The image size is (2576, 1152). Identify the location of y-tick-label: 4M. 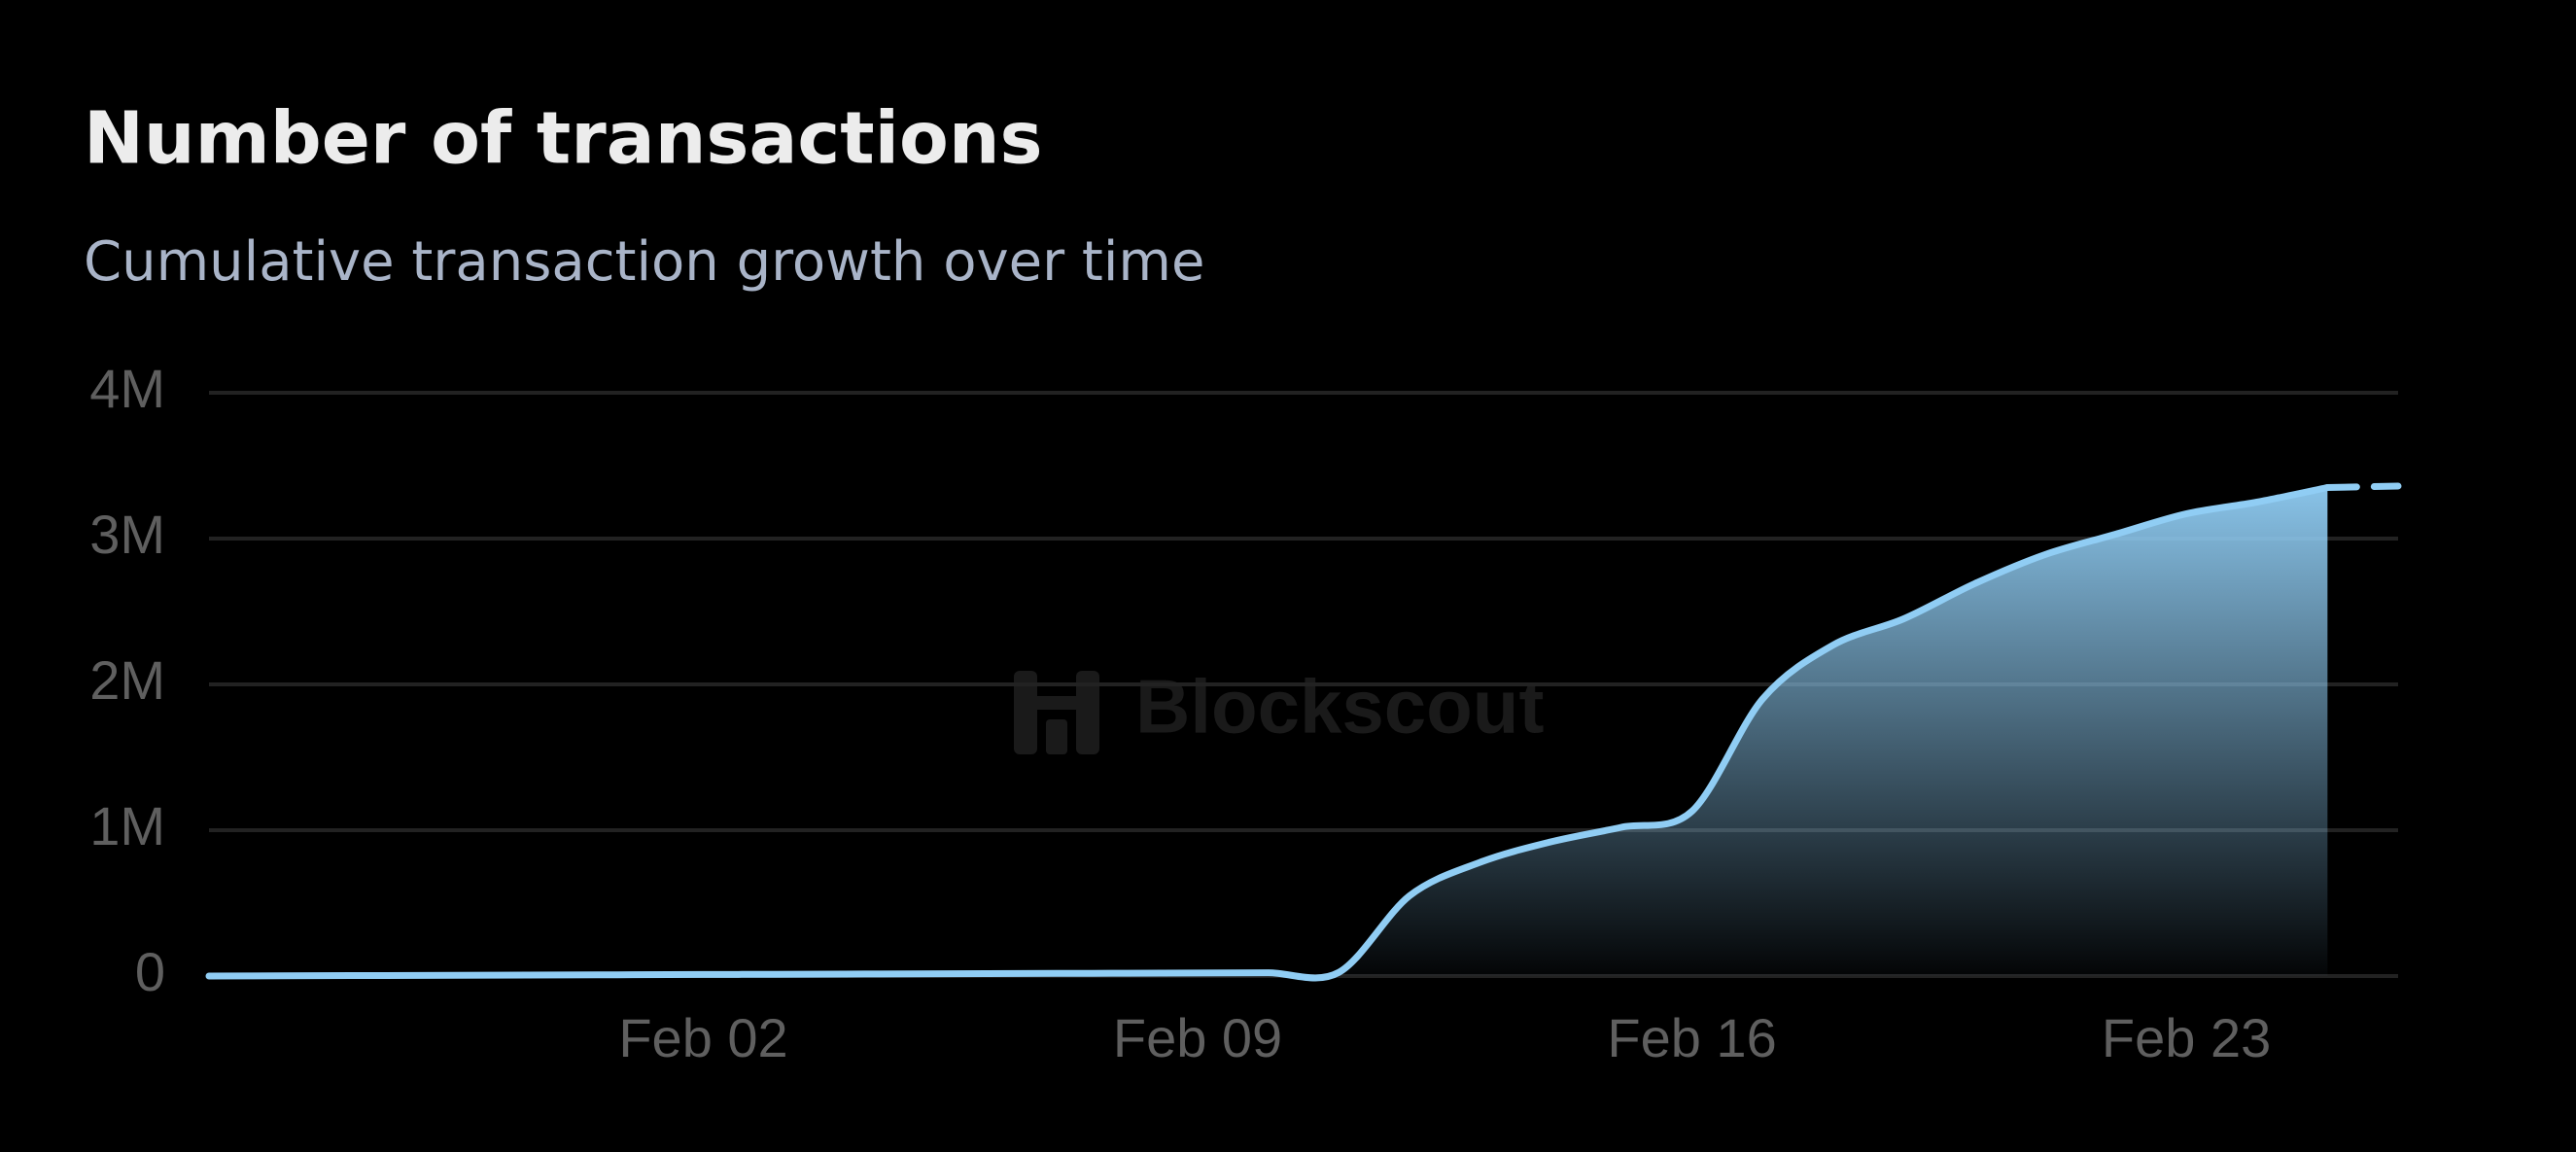
(127, 388).